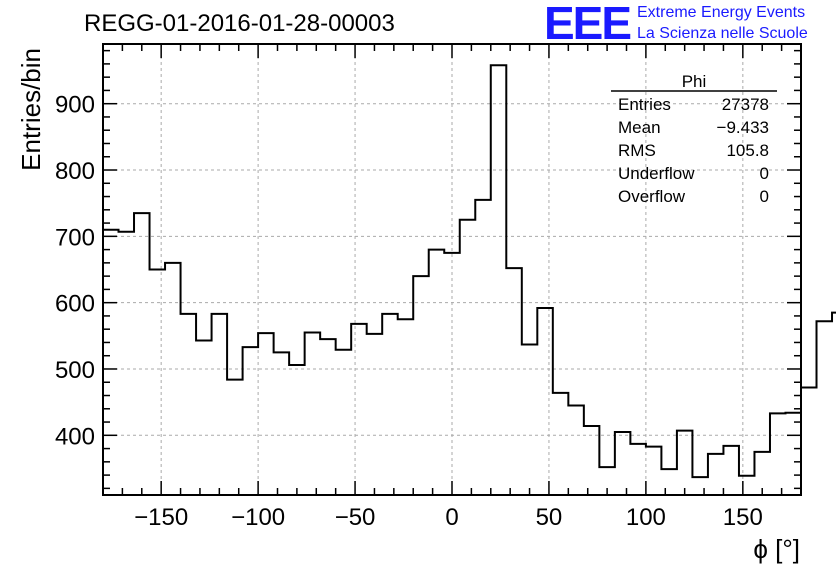 The height and width of the screenshot is (572, 836). I want to click on x-tick-label: 50, so click(549, 517).